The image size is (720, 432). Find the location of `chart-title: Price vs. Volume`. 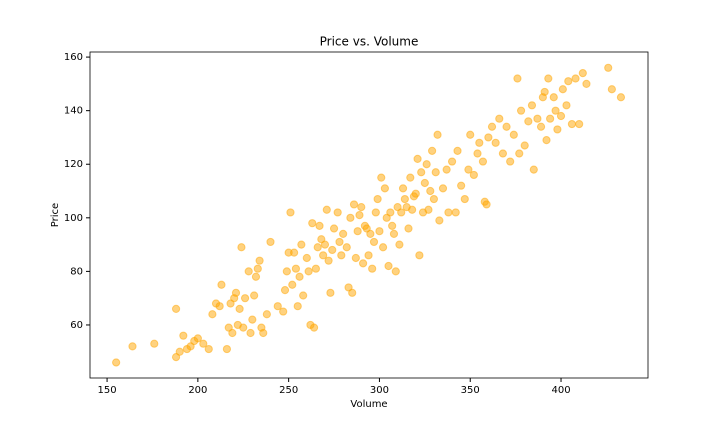

chart-title: Price vs. Volume is located at coordinates (369, 42).